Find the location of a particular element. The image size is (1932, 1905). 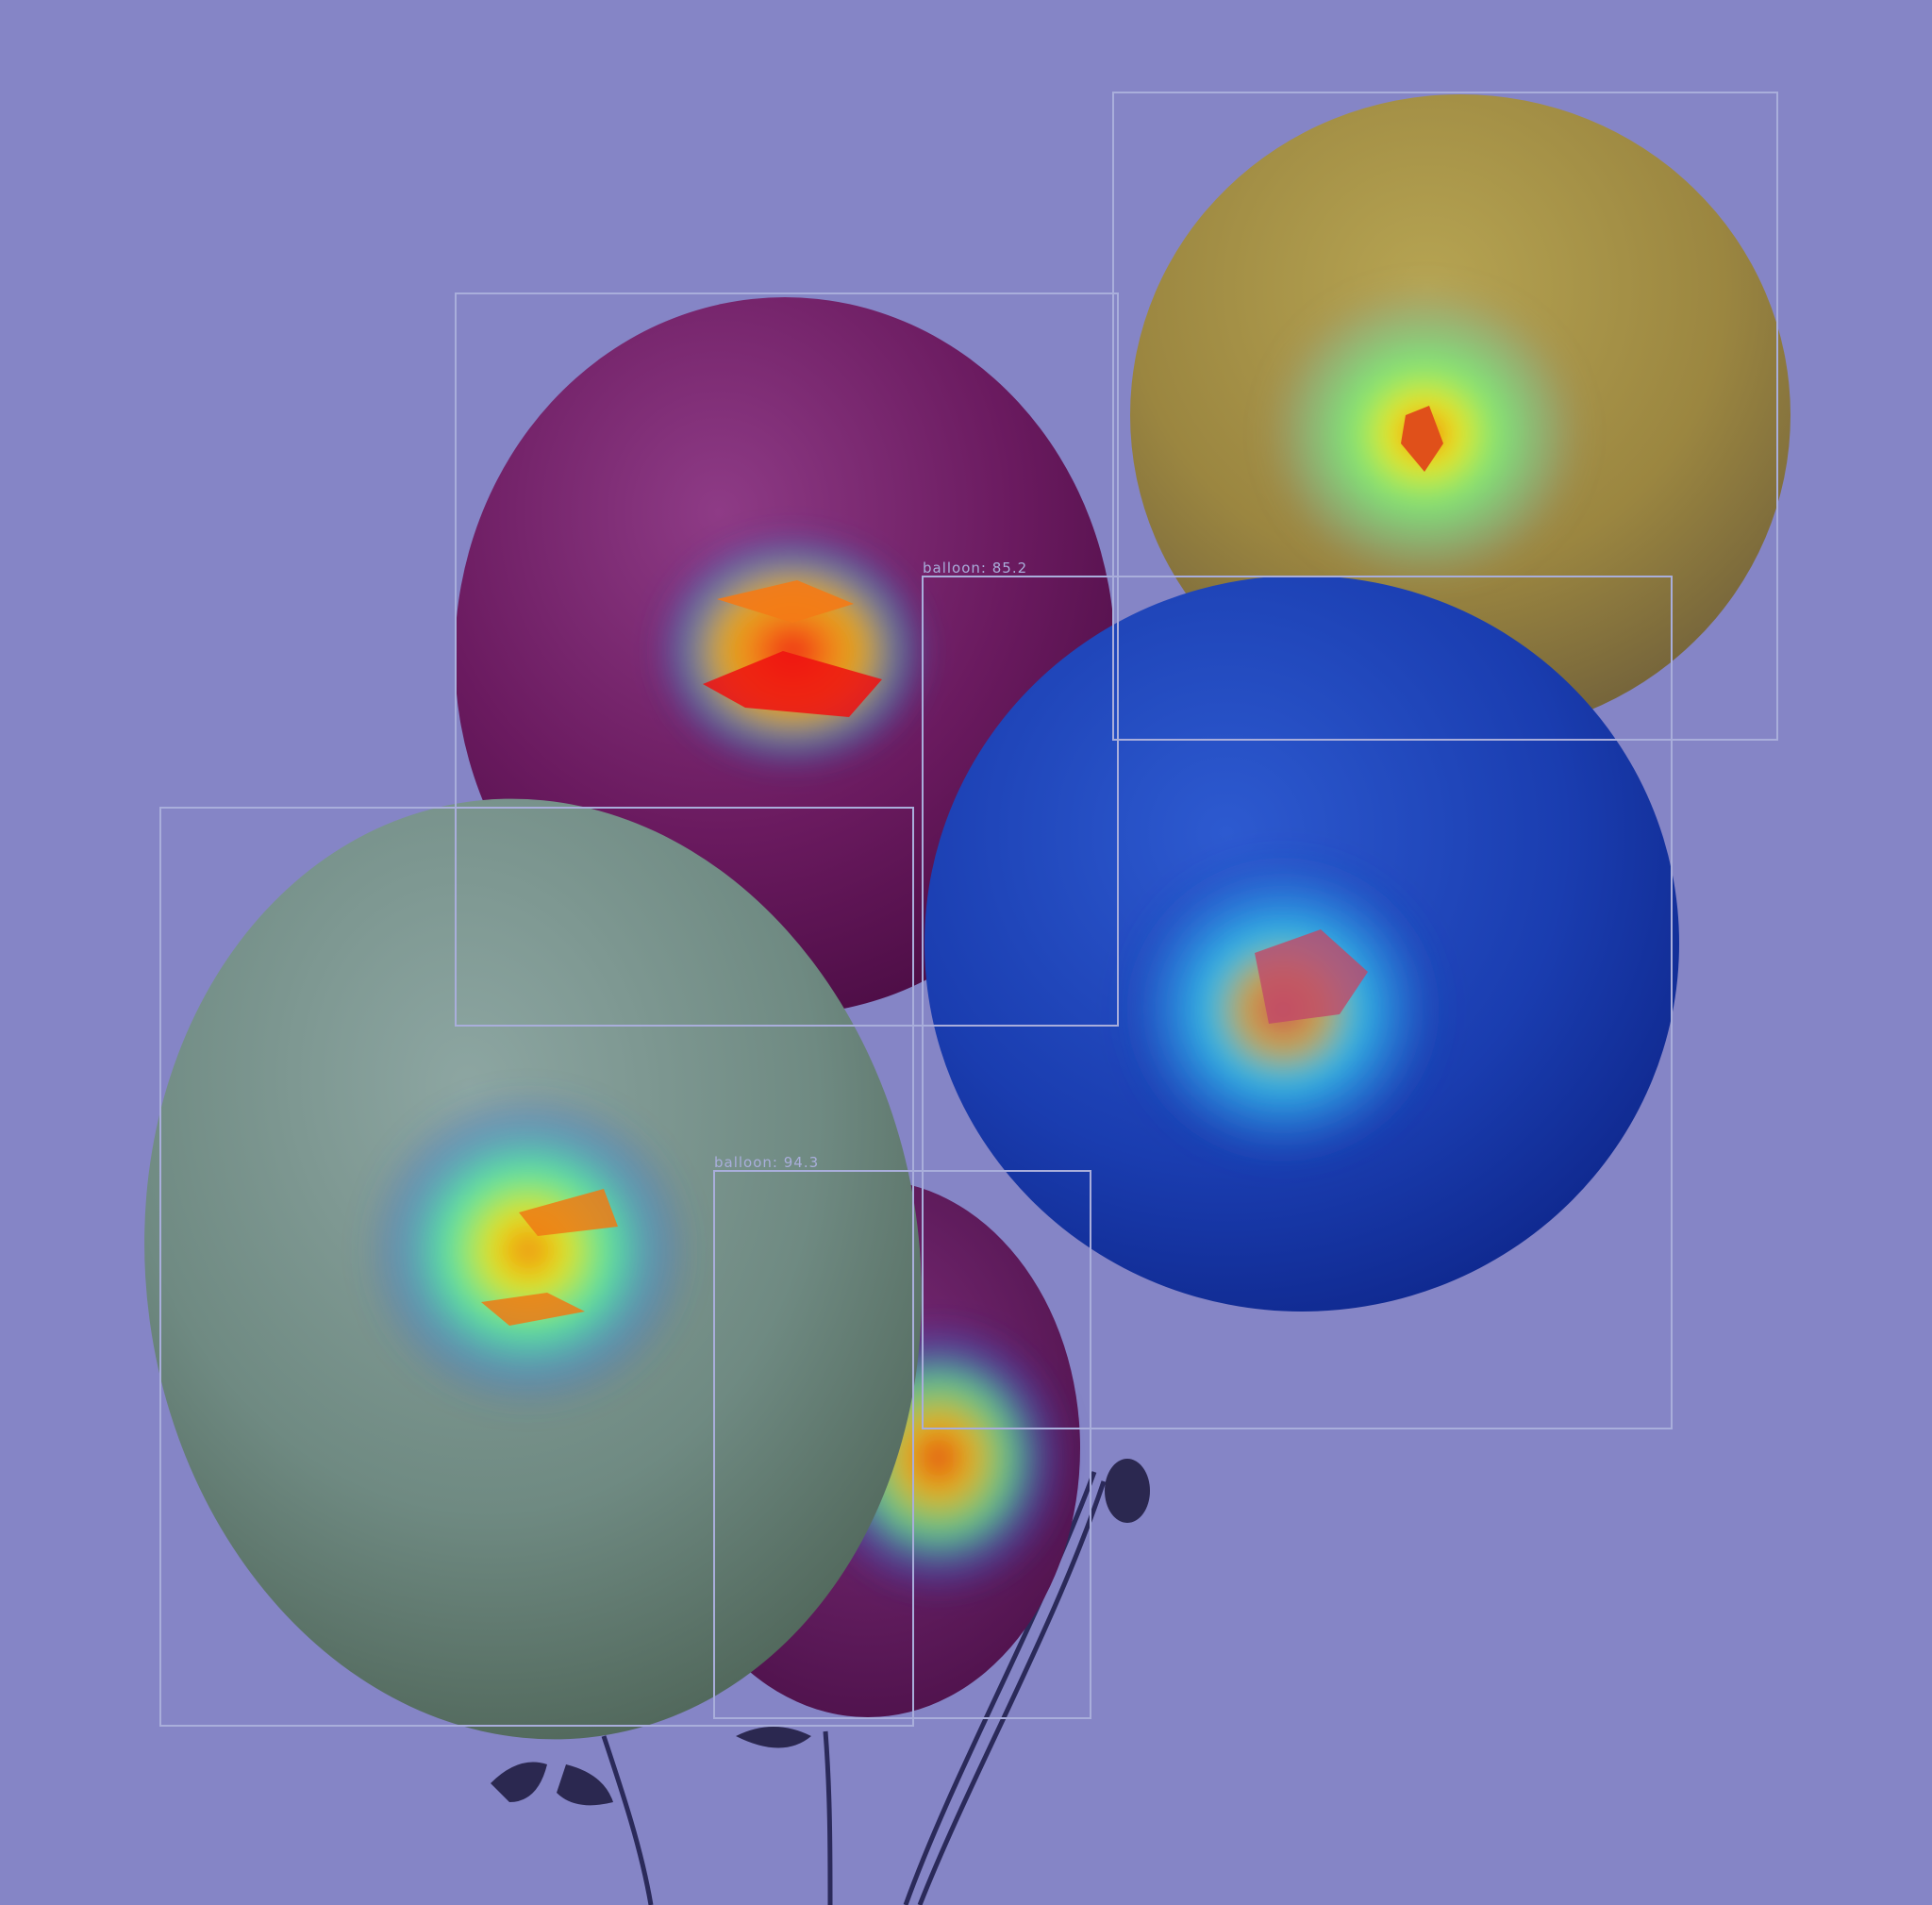

balloon-strings is located at coordinates (854, 1688).